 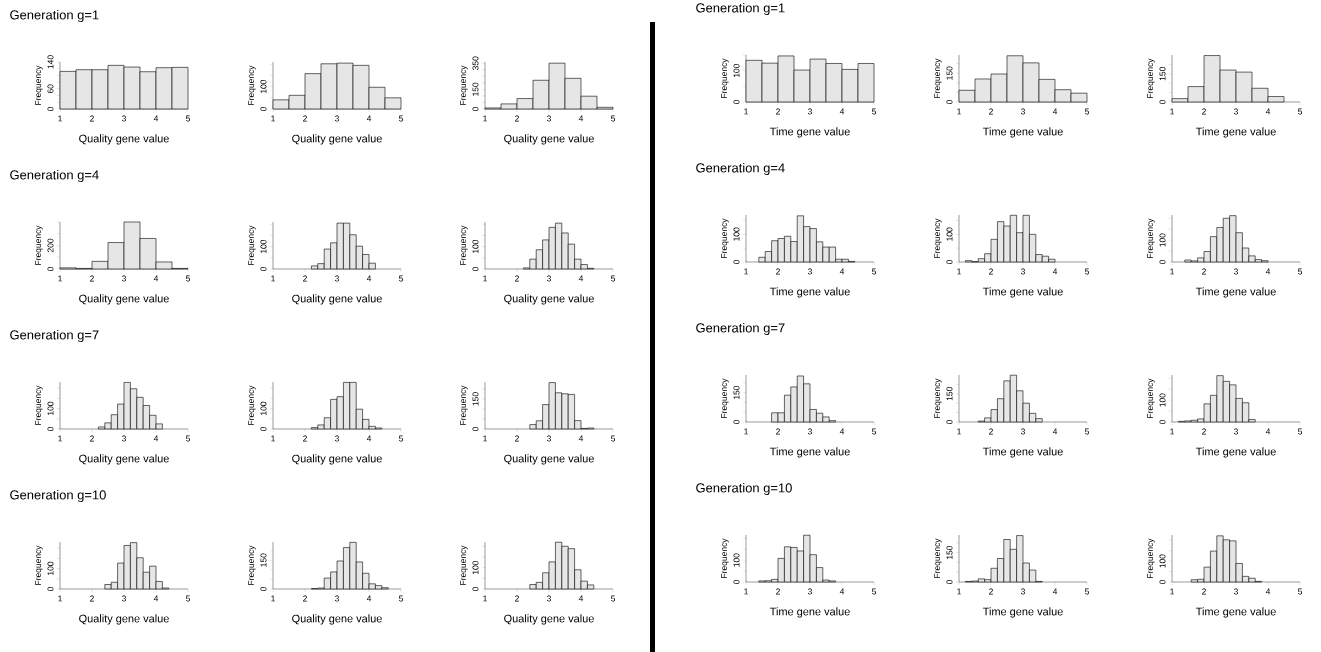 I want to click on y-tick-label: 350, so click(x=475, y=63).